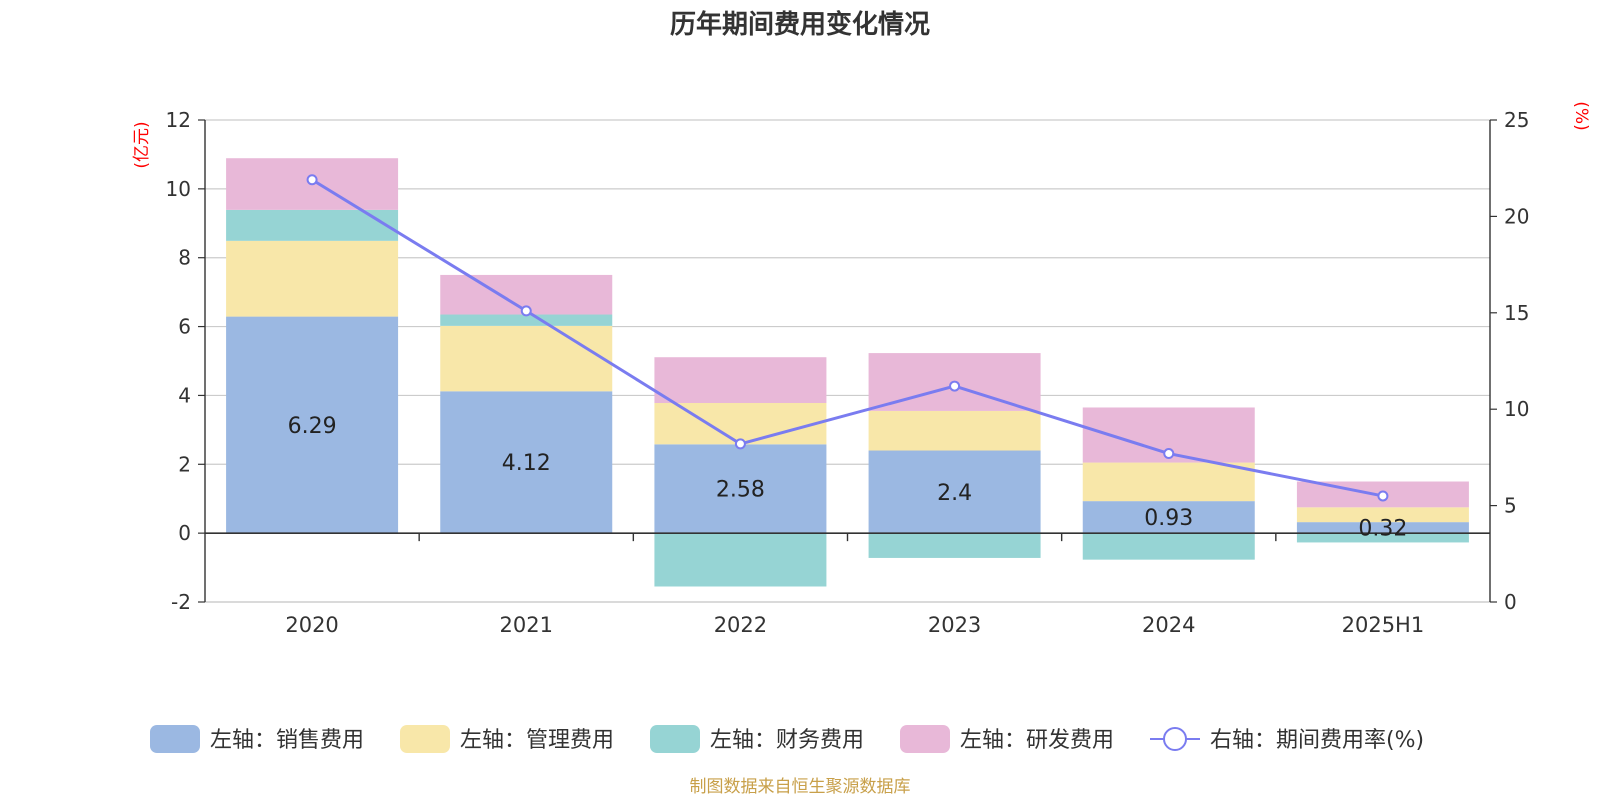 Image resolution: width=1600 pixels, height=800 pixels. I want to click on bar-value-label: 6.29, so click(312, 426).